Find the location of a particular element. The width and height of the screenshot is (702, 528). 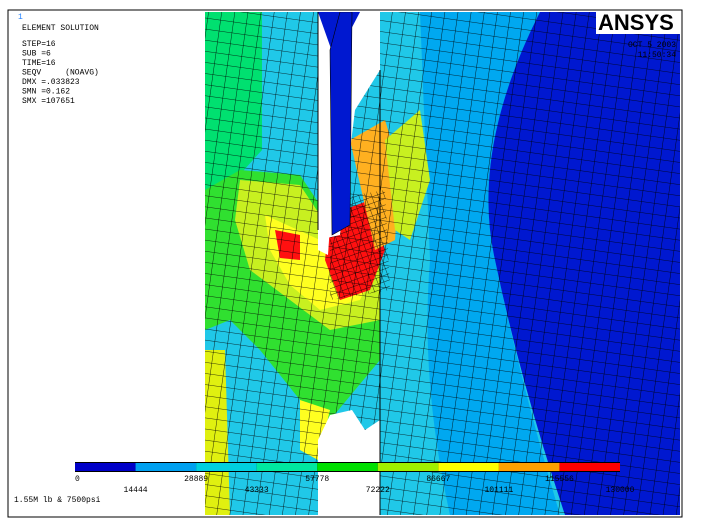

caption: 1.55M lb & 7500psi is located at coordinates (57, 500).